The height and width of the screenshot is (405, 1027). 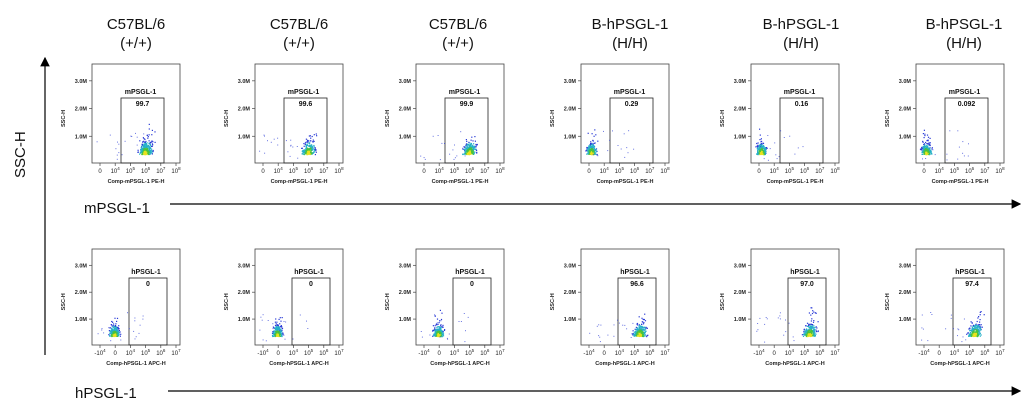 I want to click on y-tick-label: 2.0M, so click(x=405, y=293).